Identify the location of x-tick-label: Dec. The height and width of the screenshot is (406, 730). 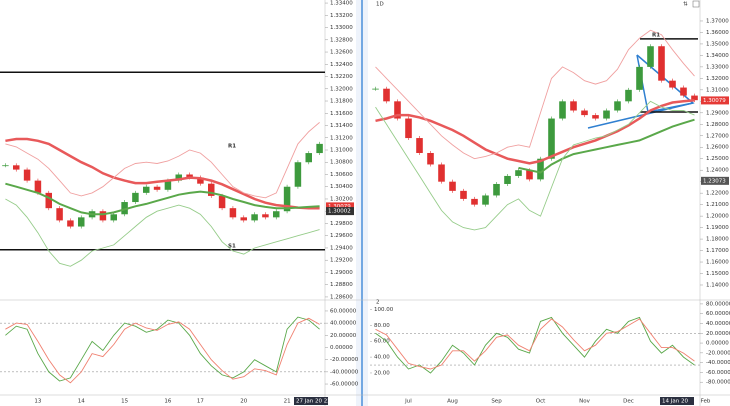
(628, 402).